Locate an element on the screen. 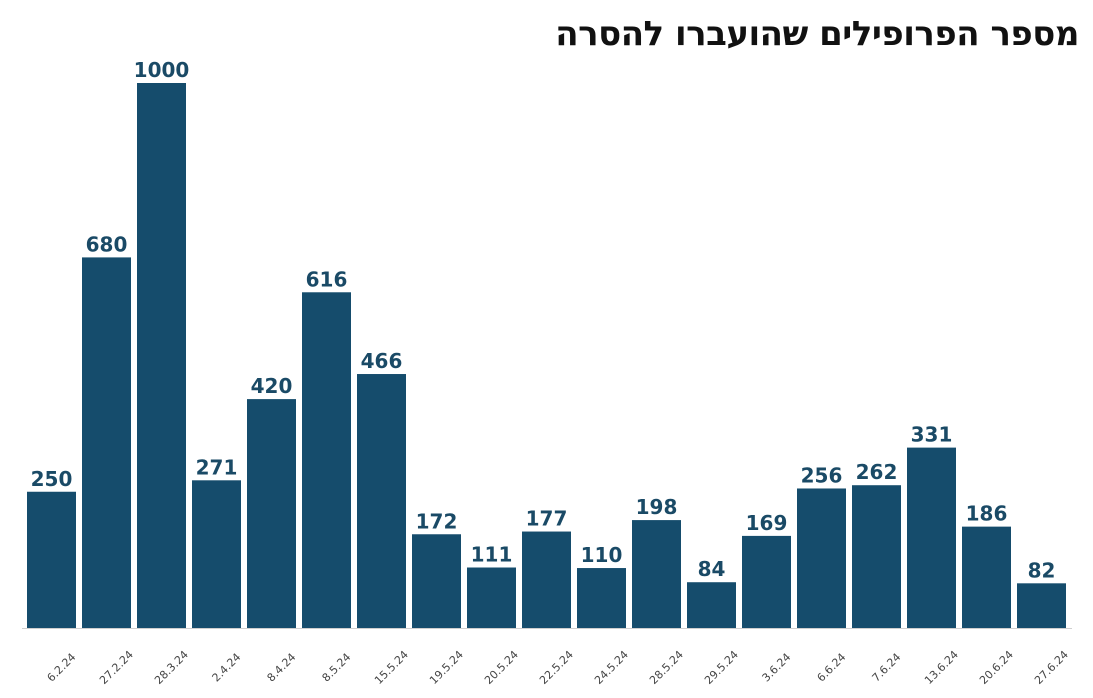  value-label-15.5.24: 466 is located at coordinates (382, 361).